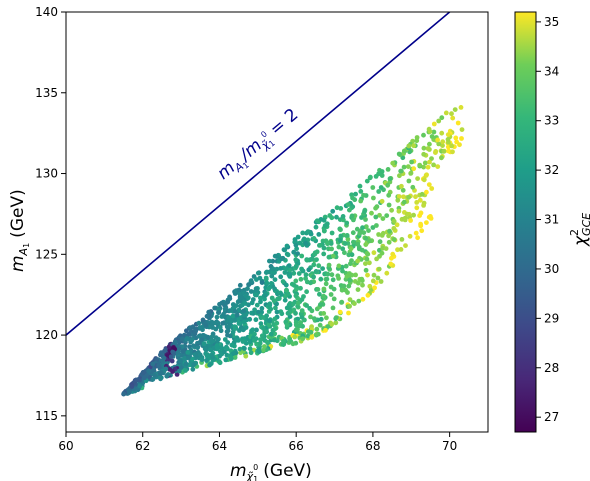 Image resolution: width=590 pixels, height=481 pixels. I want to click on xlabel-unit: (GeV), so click(287, 471).